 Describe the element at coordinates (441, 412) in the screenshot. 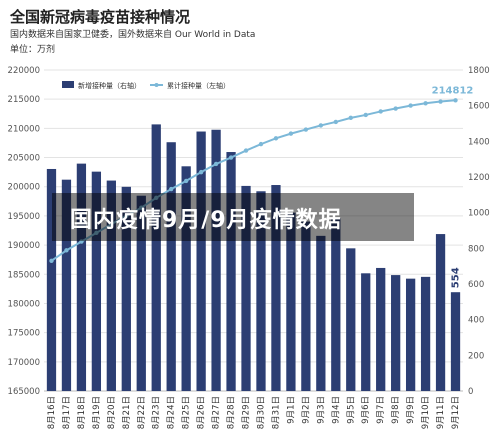

I see `x-axis-tick-label: 9月11日` at that location.